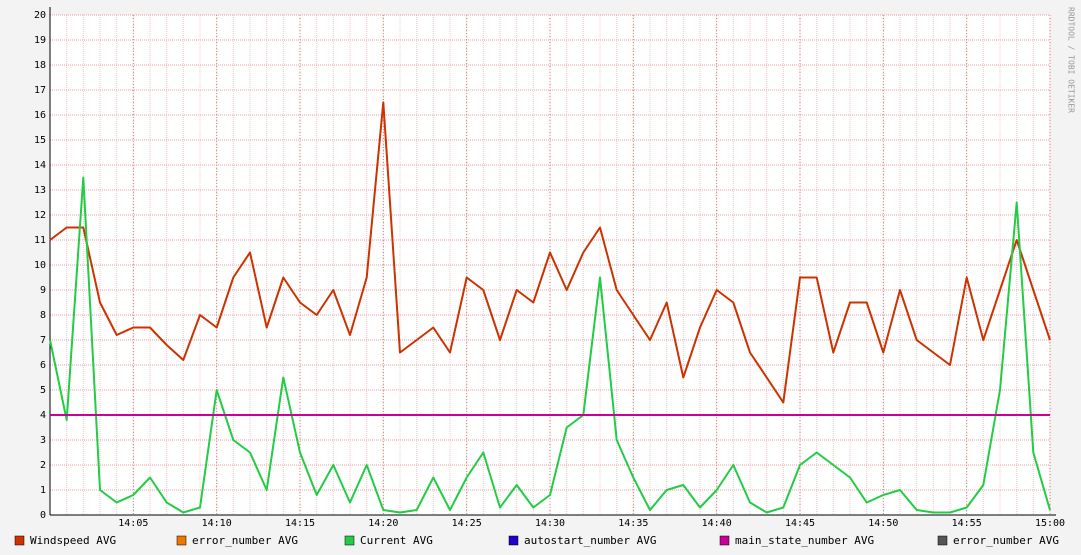  Describe the element at coordinates (1071, 60) in the screenshot. I see `watermark: RRDTOOL / TOBI OETIKER` at that location.